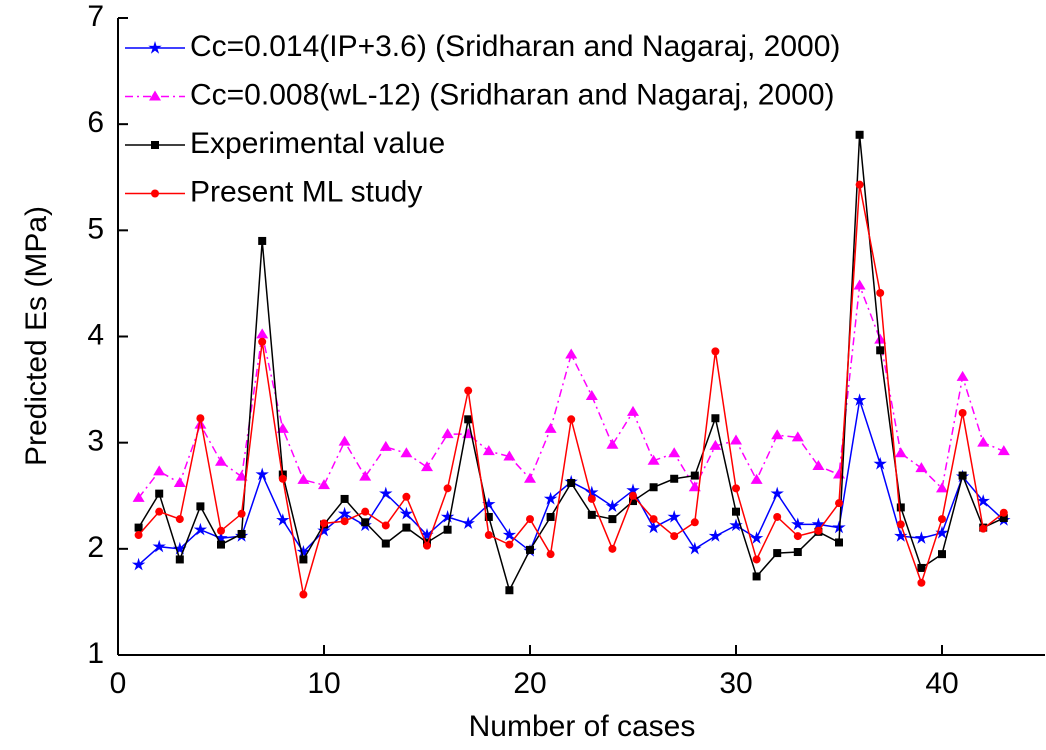 The width and height of the screenshot is (1046, 750). Describe the element at coordinates (529, 683) in the screenshot. I see `x-tick-label: 20` at that location.